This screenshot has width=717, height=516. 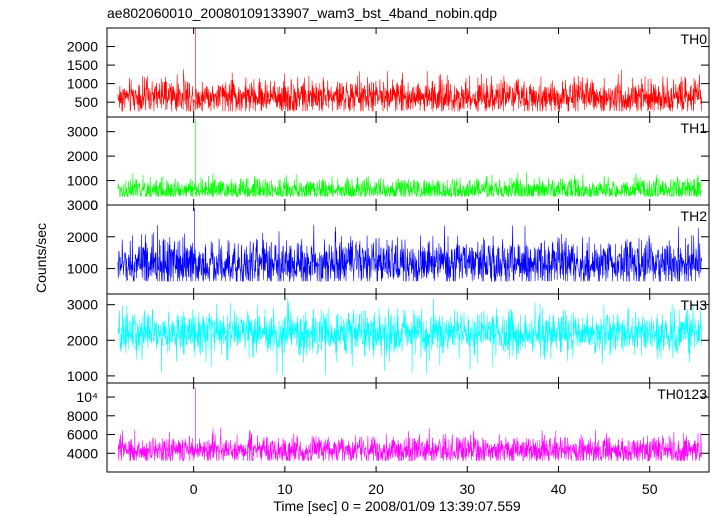 What do you see at coordinates (41, 258) in the screenshot?
I see `y-axis-title: Counts/sec` at bounding box center [41, 258].